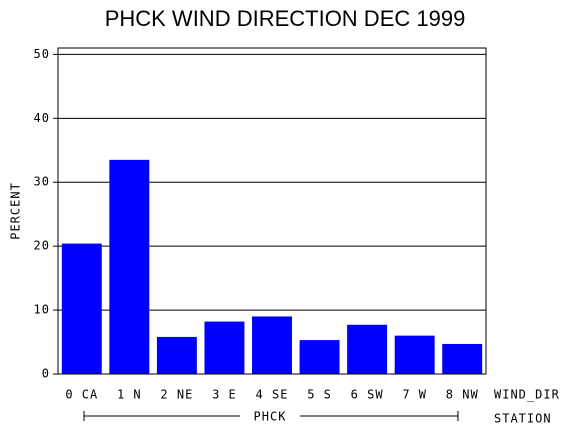 The image size is (570, 430). Describe the element at coordinates (42, 310) in the screenshot. I see `y-tick-label: 10` at that location.